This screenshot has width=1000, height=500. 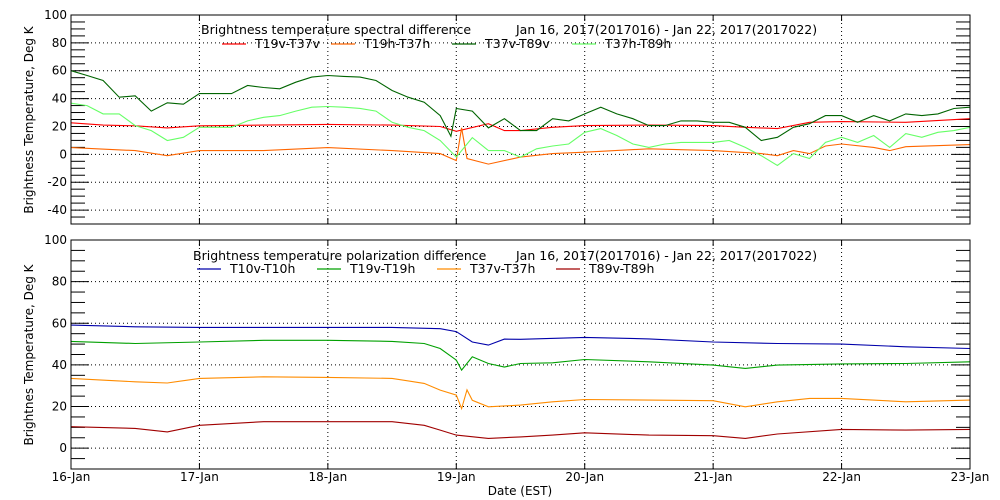 What do you see at coordinates (199, 477) in the screenshot?
I see `x-tick-label: 17-Jan` at bounding box center [199, 477].